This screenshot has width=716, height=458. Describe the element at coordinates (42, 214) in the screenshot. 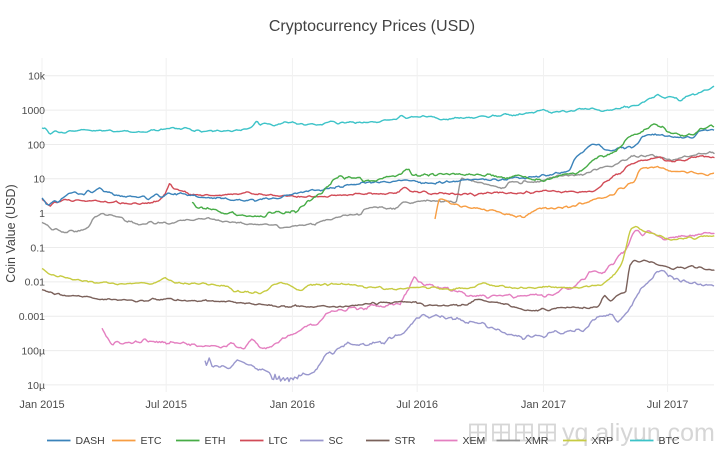

I see `svg-text: 1` at that location.